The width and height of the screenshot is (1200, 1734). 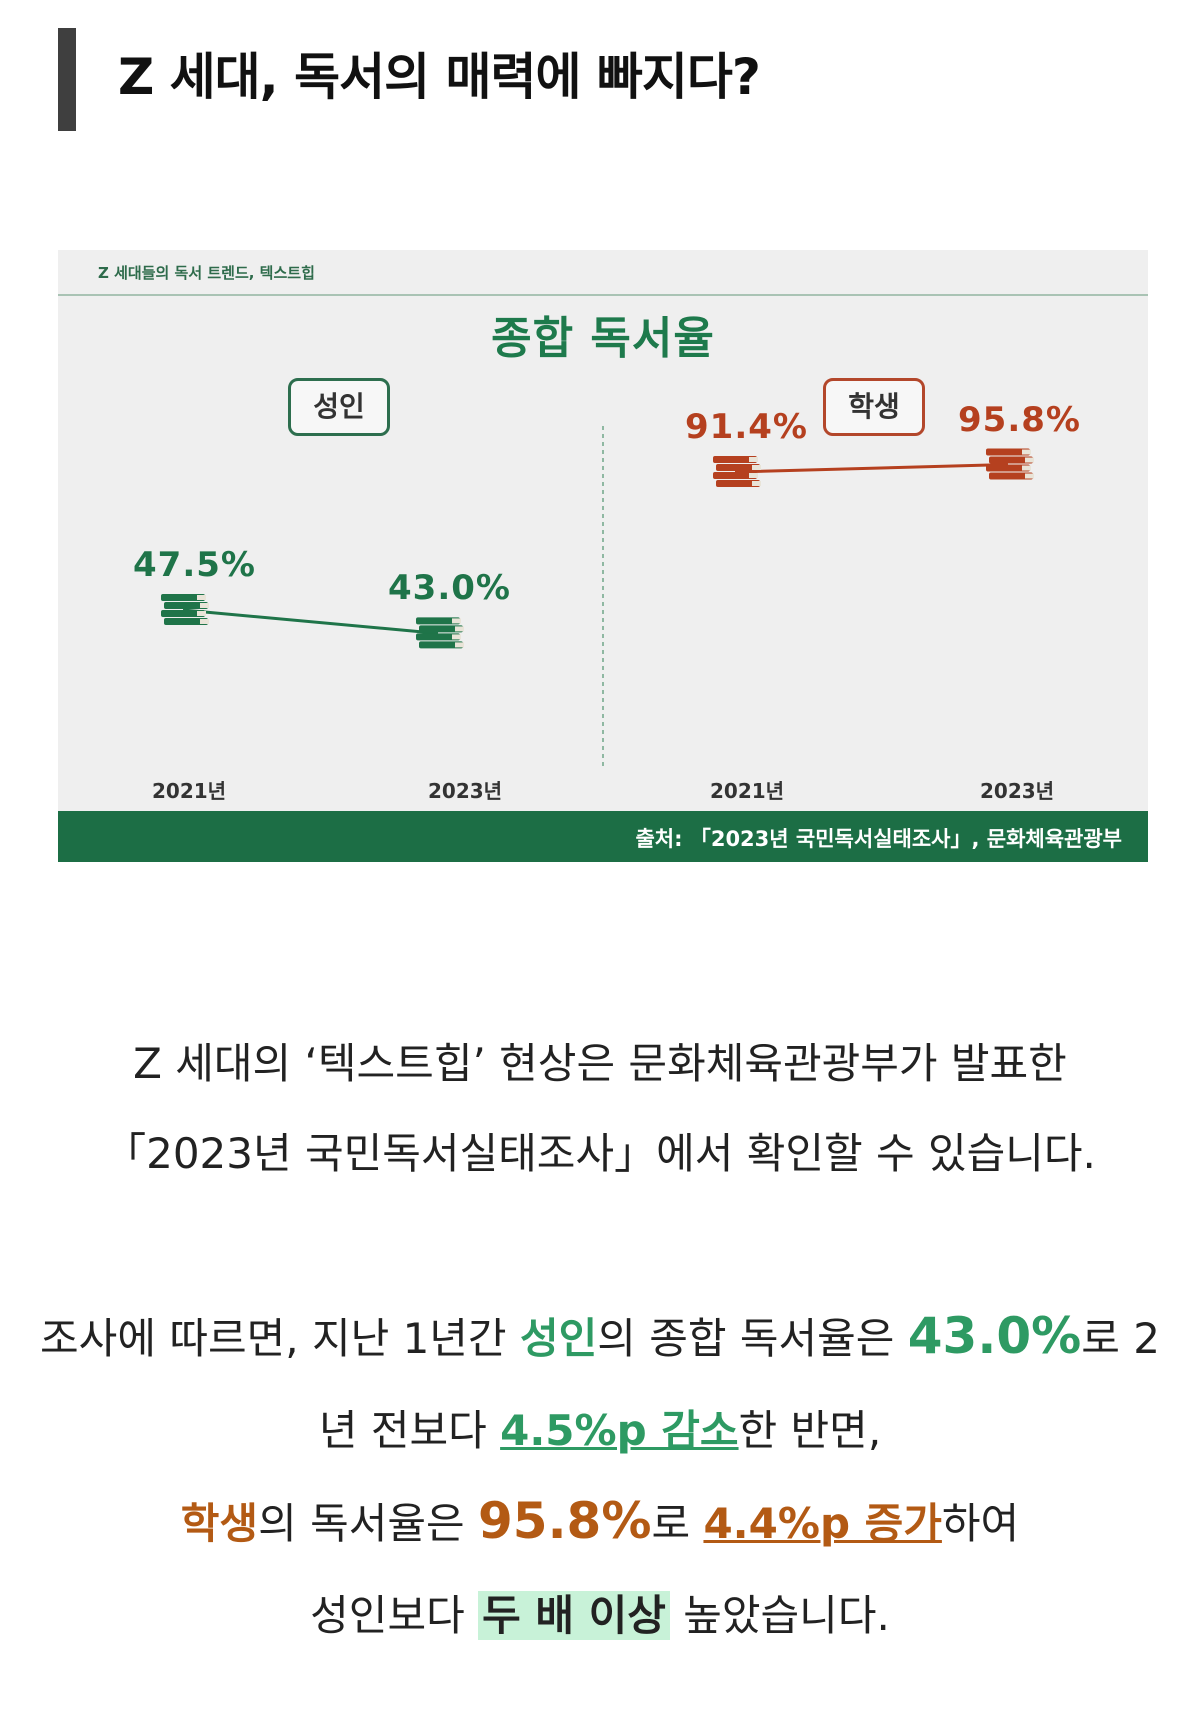 I want to click on text-segment: 높았습니다., so click(x=779, y=1615).